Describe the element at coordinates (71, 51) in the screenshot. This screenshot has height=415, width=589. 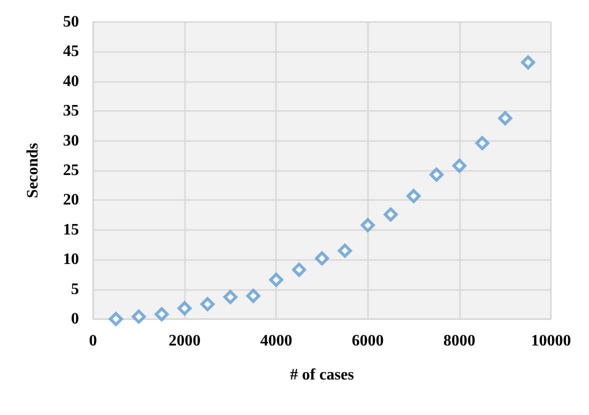
I see `y-tick-label: 45` at that location.